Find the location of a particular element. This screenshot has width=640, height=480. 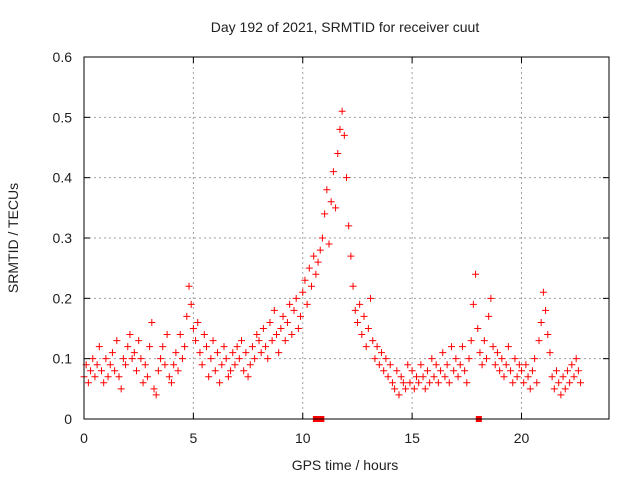

x-tick-label: 15 is located at coordinates (412, 438).